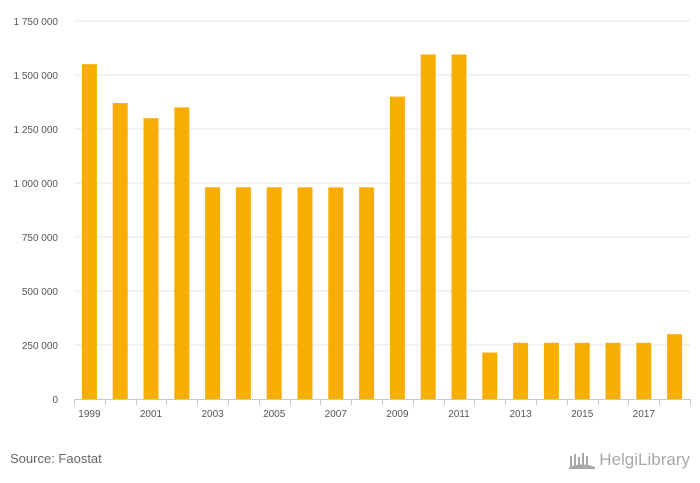 The width and height of the screenshot is (700, 483). Describe the element at coordinates (613, 370) in the screenshot. I see `bar-2016` at that location.